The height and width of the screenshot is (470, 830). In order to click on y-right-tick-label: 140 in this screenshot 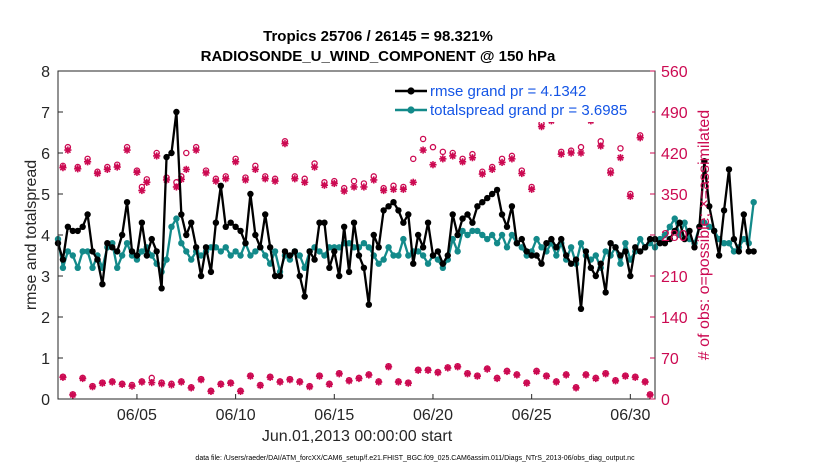, I will do `click(674, 318)`.